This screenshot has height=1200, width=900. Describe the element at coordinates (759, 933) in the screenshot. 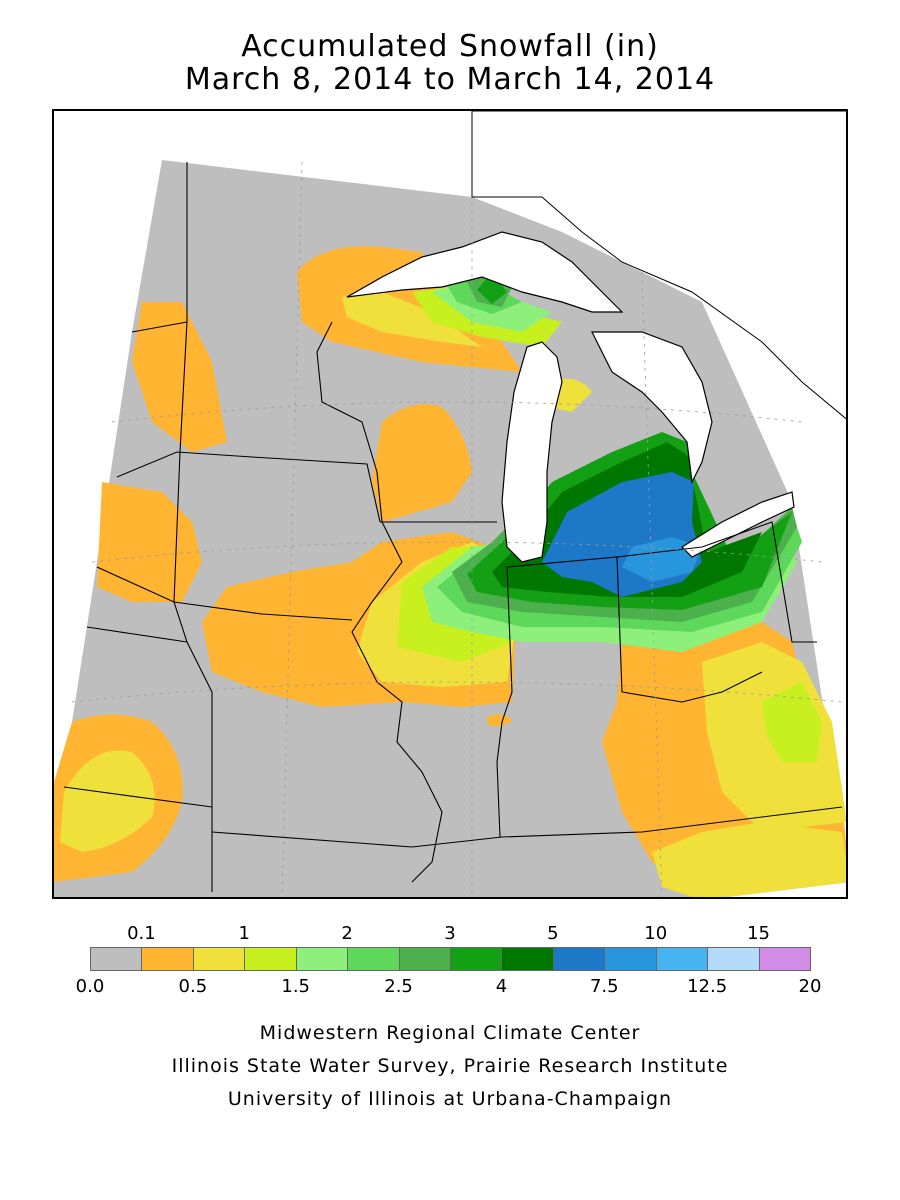

I see `legend-label-top: 15` at that location.